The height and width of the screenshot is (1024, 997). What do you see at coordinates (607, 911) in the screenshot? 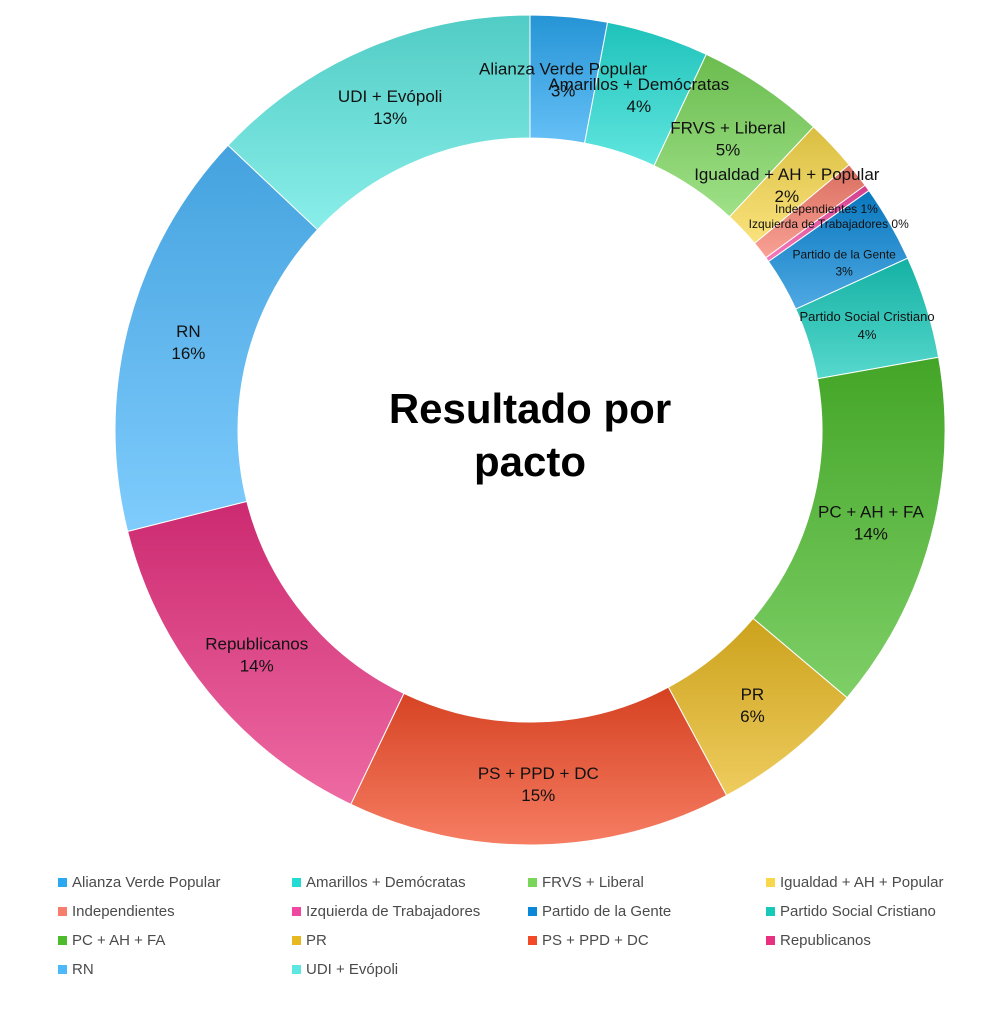
I see `legend-label: Partido de la Gente` at bounding box center [607, 911].